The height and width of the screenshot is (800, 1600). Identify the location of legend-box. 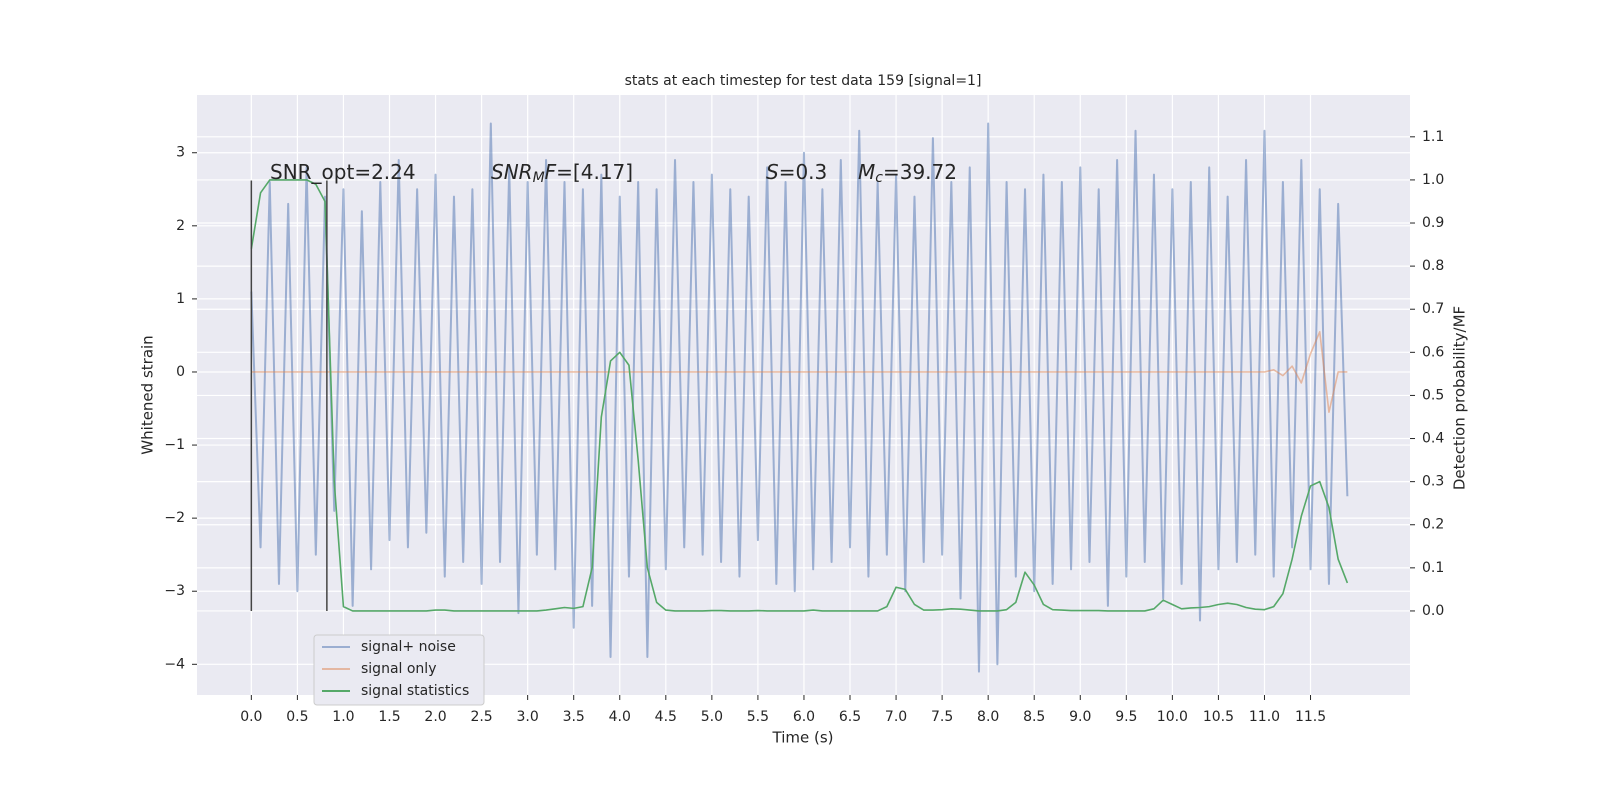
(399, 670).